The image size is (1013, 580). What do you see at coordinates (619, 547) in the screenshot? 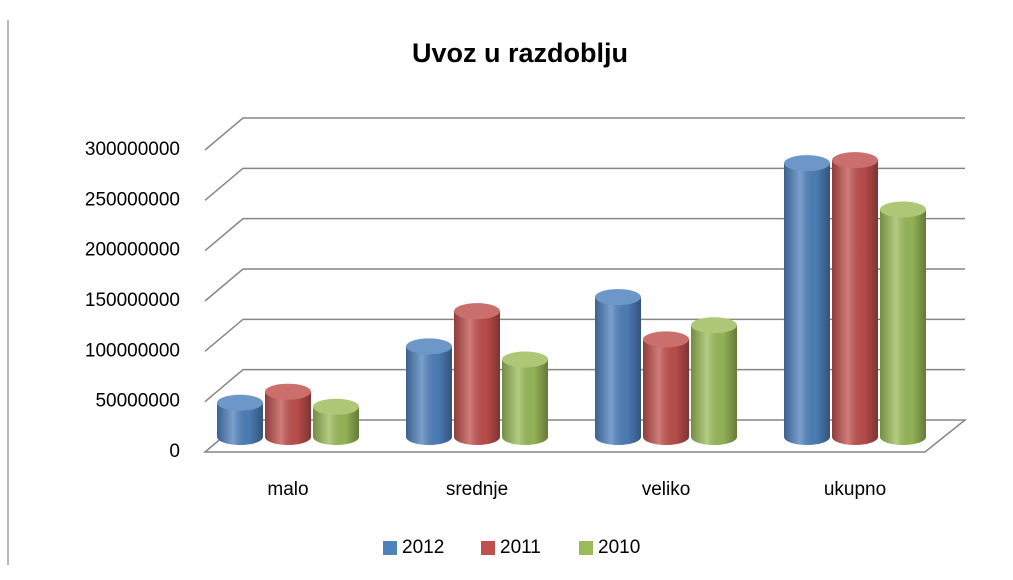
I see `legend-label: 2010` at bounding box center [619, 547].